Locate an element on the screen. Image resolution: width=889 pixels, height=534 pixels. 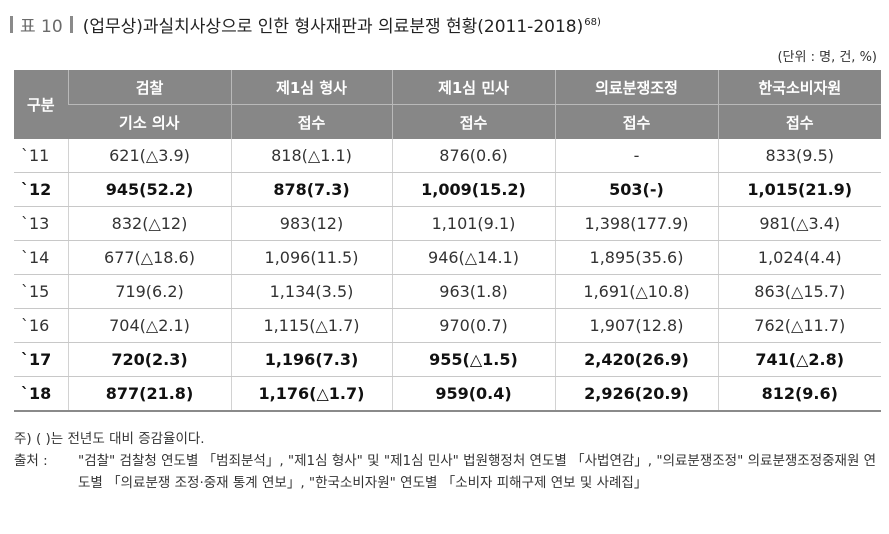
mediation-cell: 1,691(△10.8) is located at coordinates (636, 291).